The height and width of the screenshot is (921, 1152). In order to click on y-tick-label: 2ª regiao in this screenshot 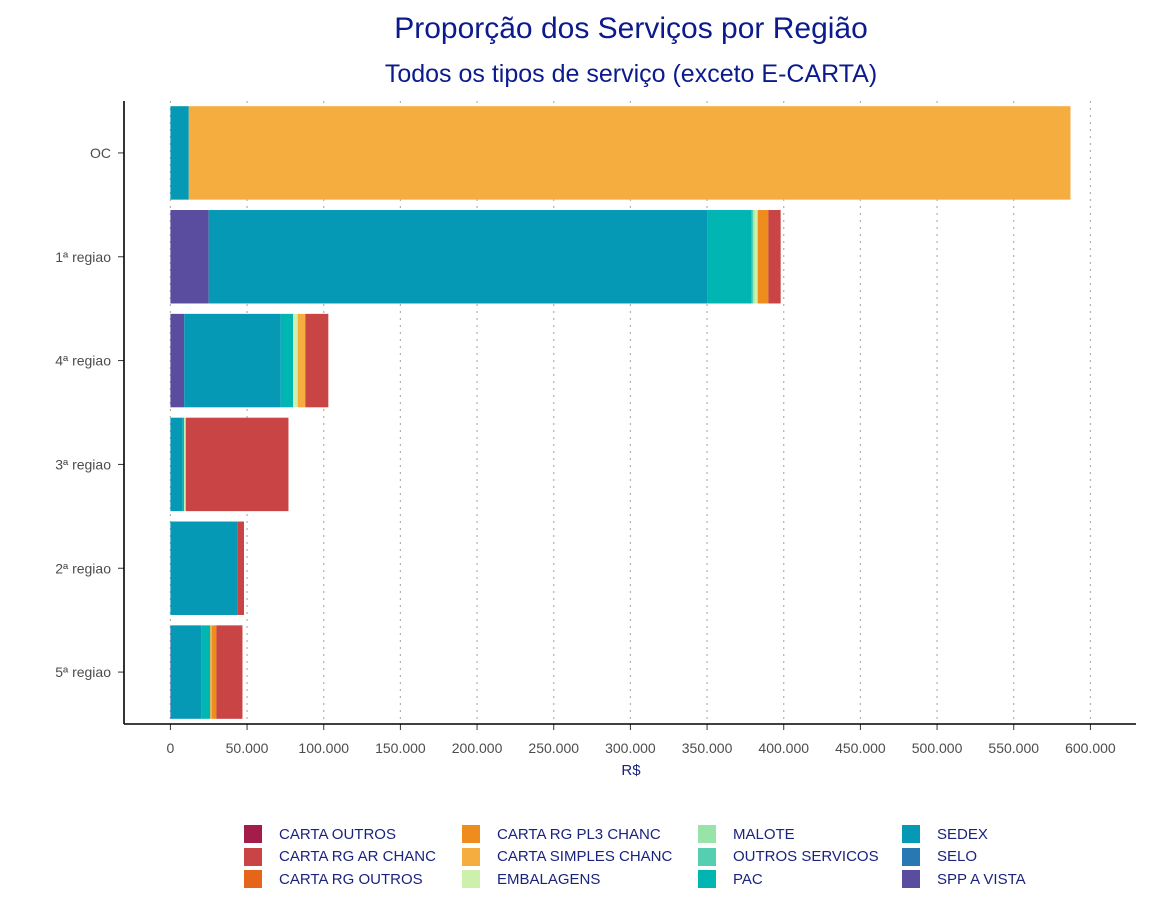, I will do `click(83, 568)`.